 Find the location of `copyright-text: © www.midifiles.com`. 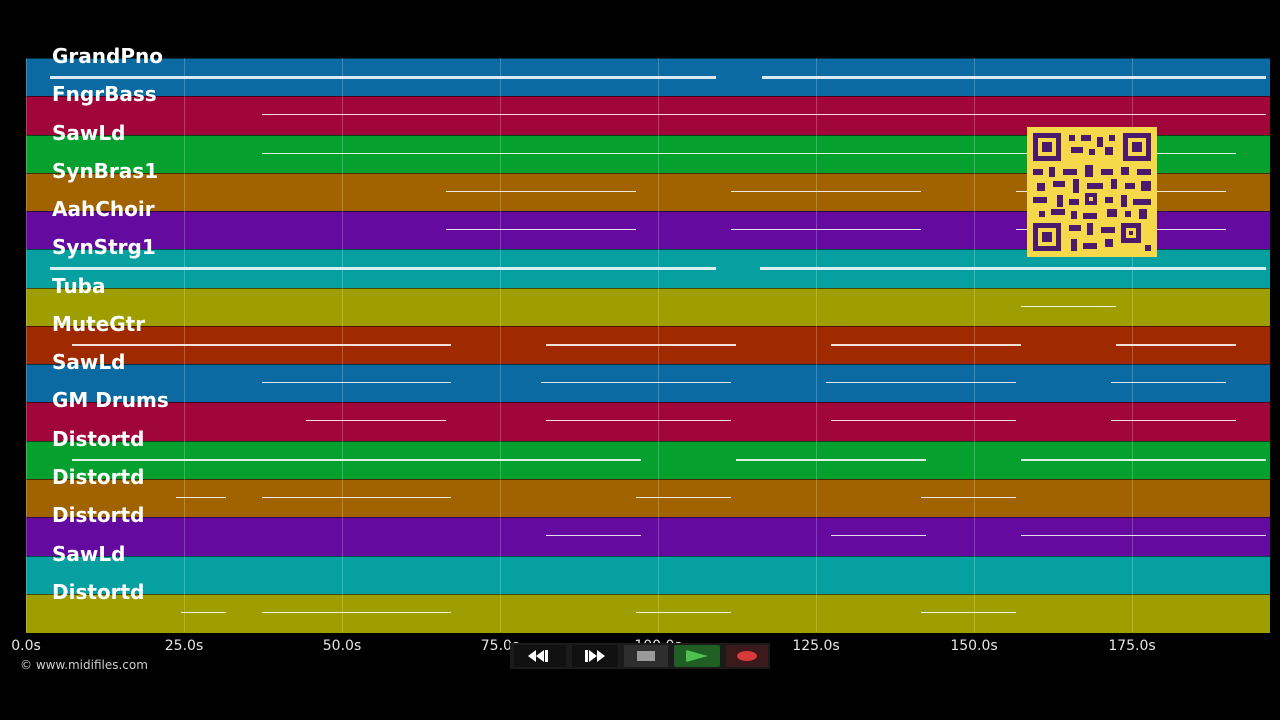

copyright-text: © www.midifiles.com is located at coordinates (84, 665).